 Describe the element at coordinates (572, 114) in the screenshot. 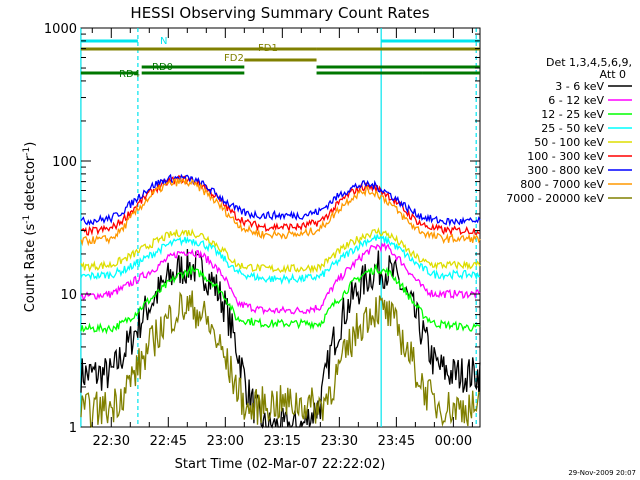

I see `legend-label-2: 12 - 25 keV` at that location.